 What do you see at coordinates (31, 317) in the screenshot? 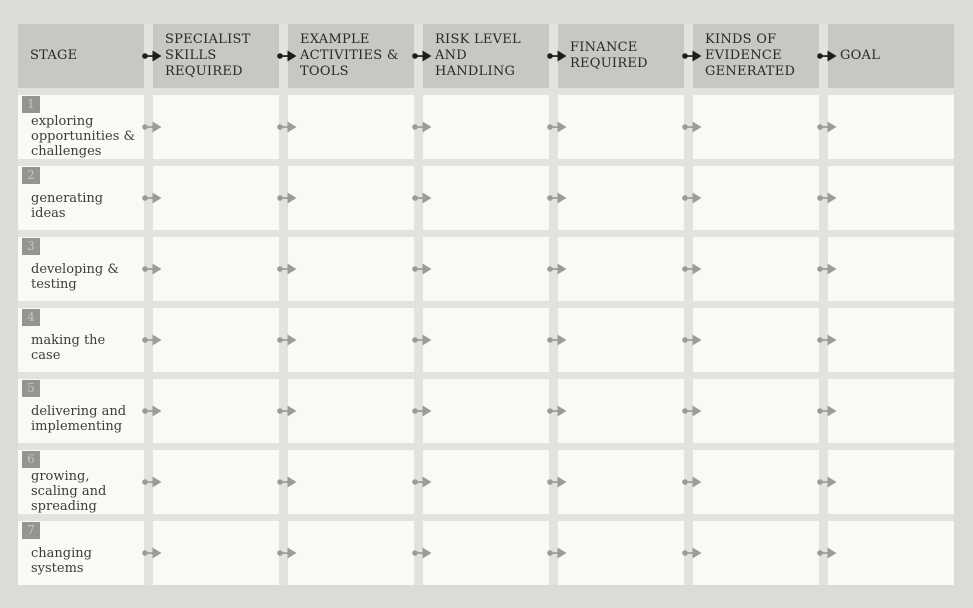
I see `stage-number-badge: 4` at bounding box center [31, 317].